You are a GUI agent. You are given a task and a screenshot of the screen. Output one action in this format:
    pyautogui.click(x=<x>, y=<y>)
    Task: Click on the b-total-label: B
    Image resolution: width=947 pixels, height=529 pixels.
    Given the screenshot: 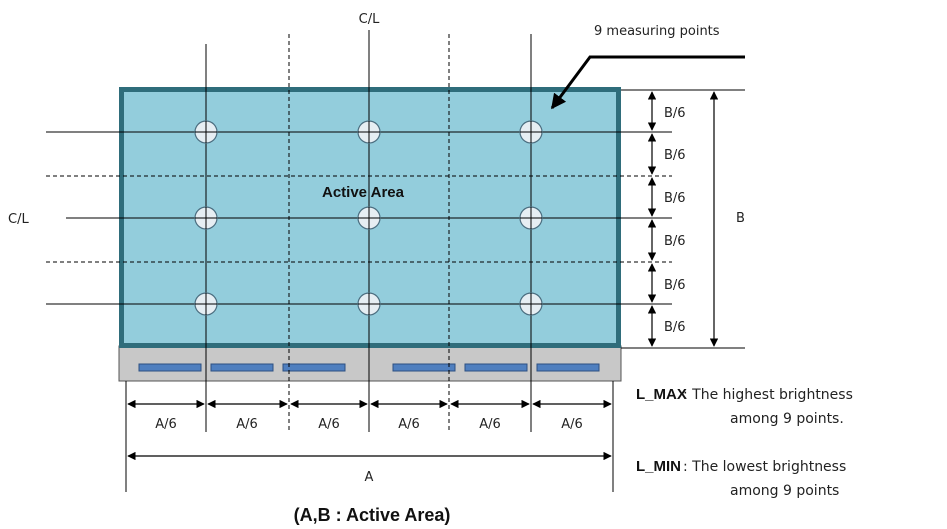 What is the action you would take?
    pyautogui.click(x=740, y=218)
    